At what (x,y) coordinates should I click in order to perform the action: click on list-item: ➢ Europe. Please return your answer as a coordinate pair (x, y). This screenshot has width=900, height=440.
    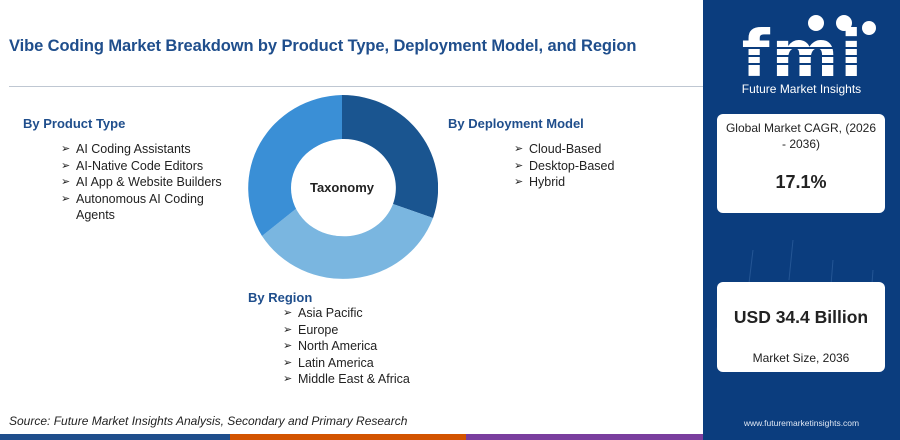
    Looking at the image, I should click on (311, 329).